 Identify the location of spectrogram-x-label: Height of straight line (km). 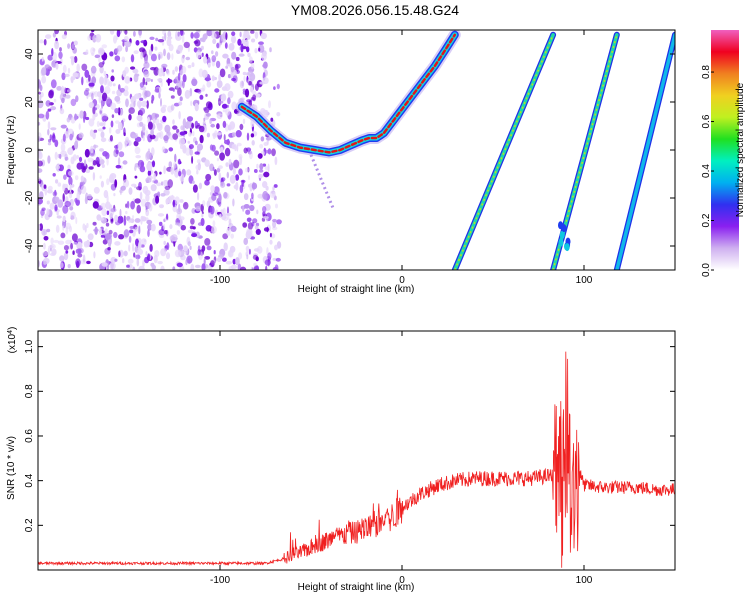
(356, 289).